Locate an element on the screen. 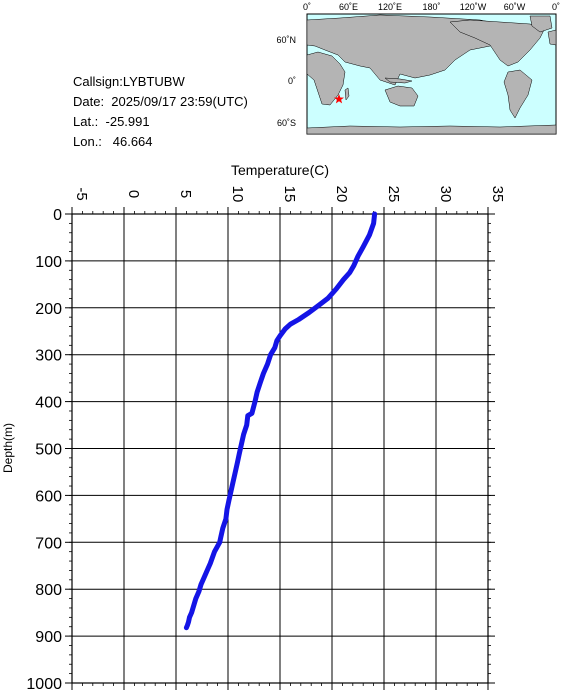 The width and height of the screenshot is (564, 690). world-map: 0˚ 60˚E 120˚E 180˚ 120˚W 60˚W 0˚ 60˚N 0˚ 60˚S is located at coordinates (418, 68).